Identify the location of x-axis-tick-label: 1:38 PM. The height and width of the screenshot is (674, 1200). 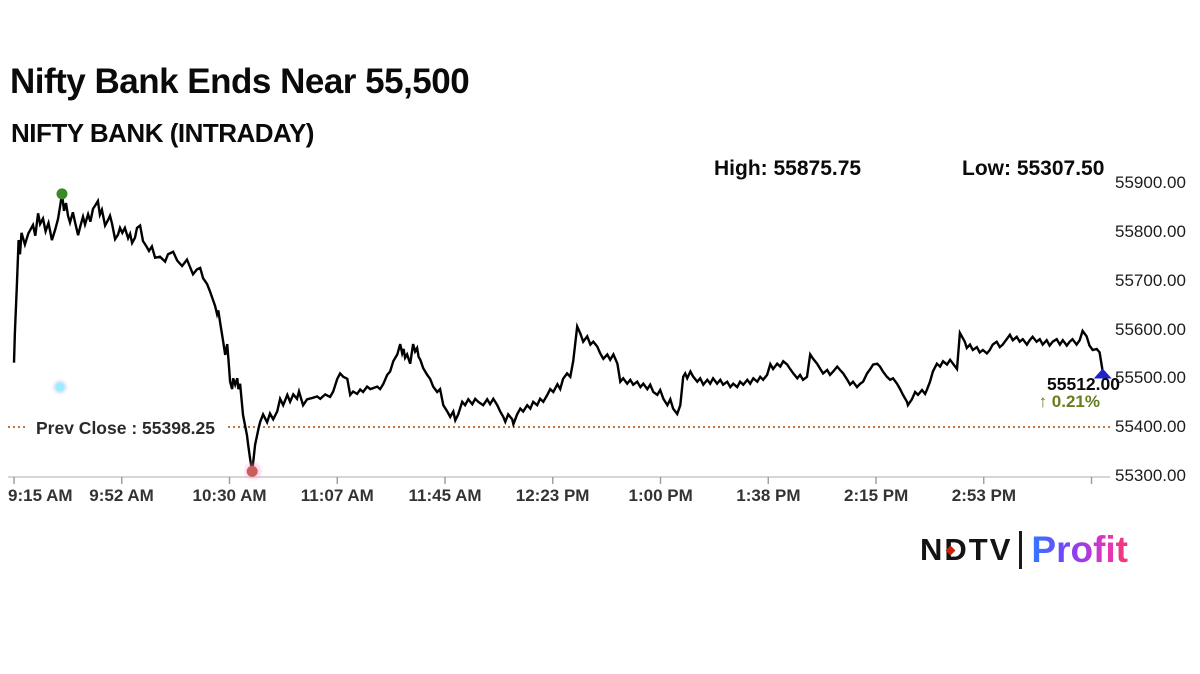
(768, 495).